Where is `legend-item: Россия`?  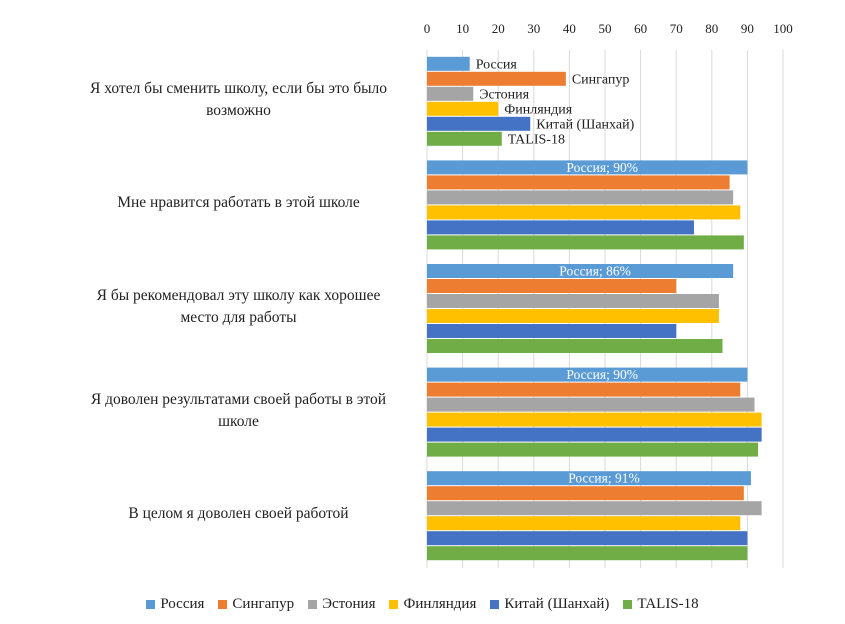
legend-item: Россия is located at coordinates (175, 604).